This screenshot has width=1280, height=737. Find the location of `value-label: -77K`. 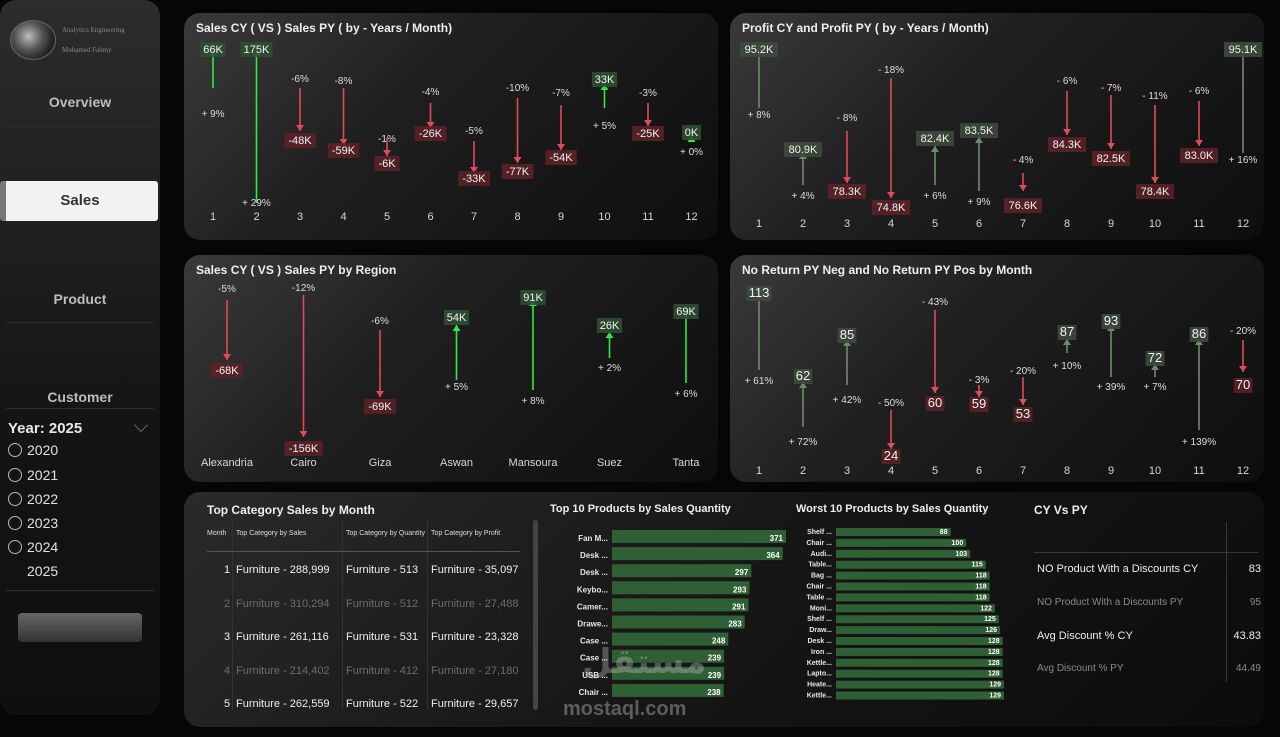

value-label: -77K is located at coordinates (518, 172).